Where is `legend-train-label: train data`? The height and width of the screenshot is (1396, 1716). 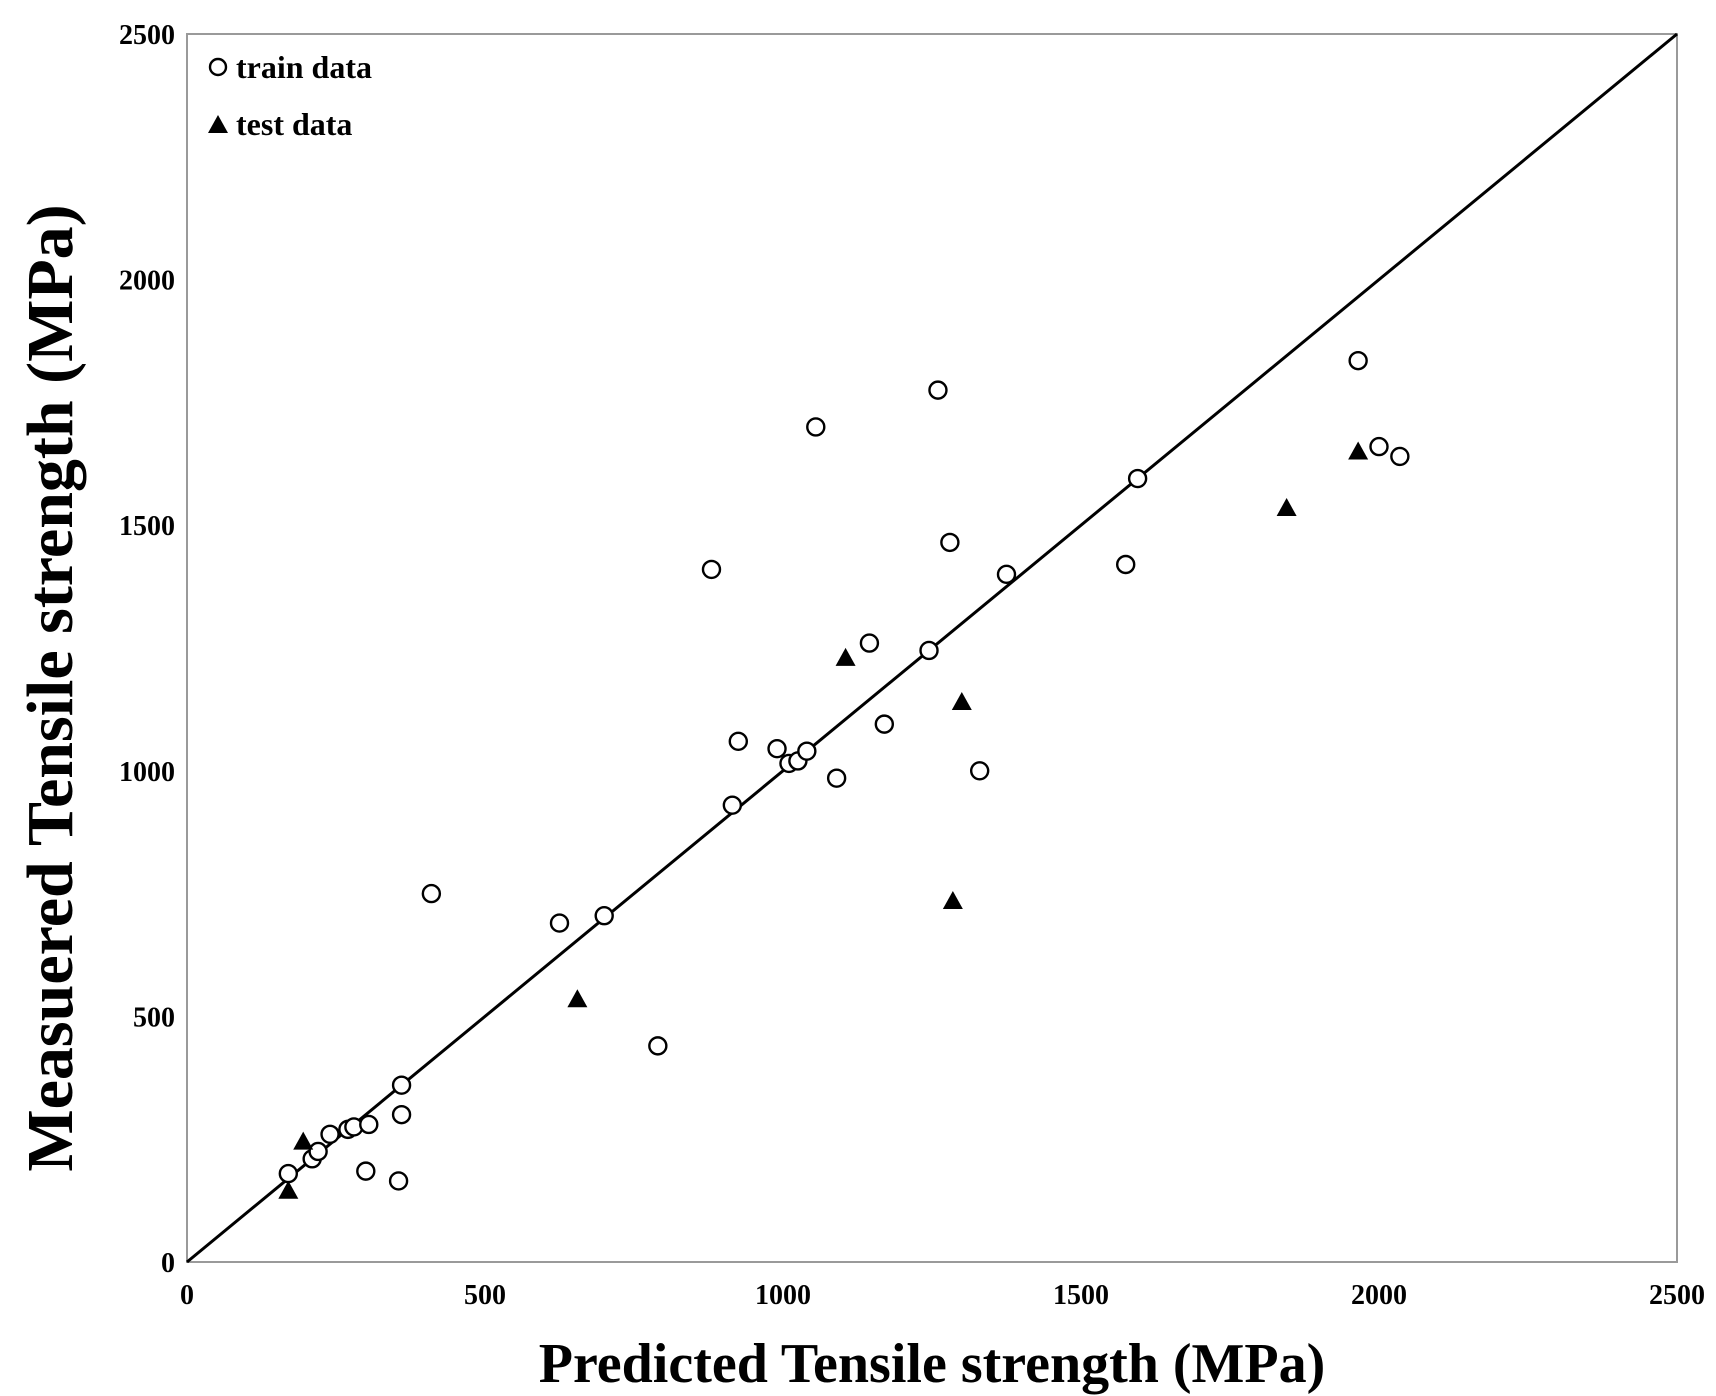 legend-train-label: train data is located at coordinates (304, 67).